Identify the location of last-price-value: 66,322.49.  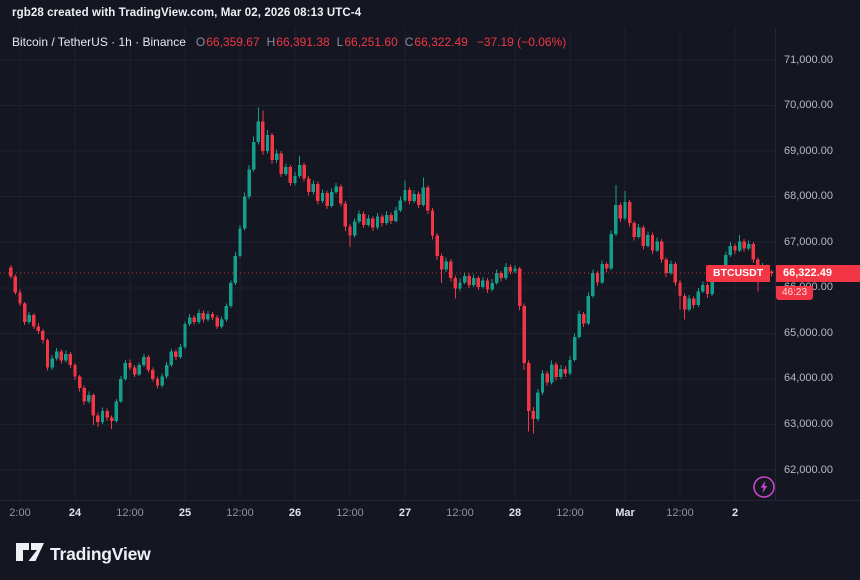
(818, 273).